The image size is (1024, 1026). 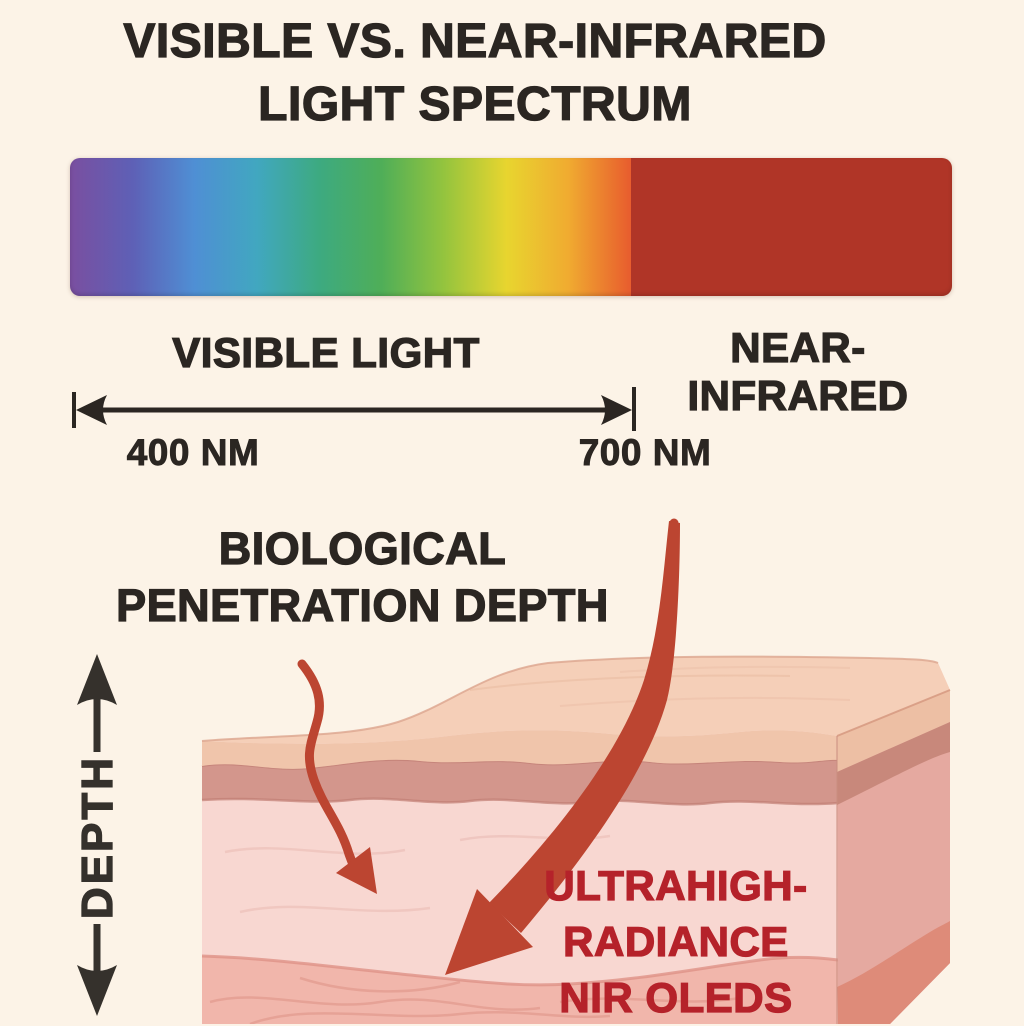 I want to click on skin-surface-outline, so click(x=570, y=698).